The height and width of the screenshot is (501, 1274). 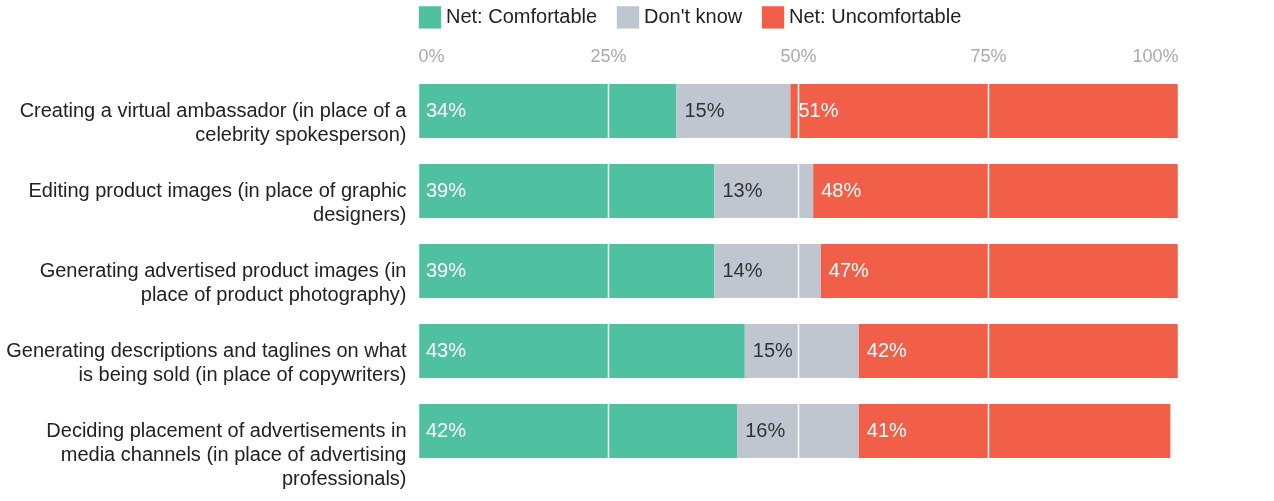 What do you see at coordinates (226, 454) in the screenshot?
I see `y-tick-label: Deciding placement of advertisements in media channels (in place of advertising professionals)` at bounding box center [226, 454].